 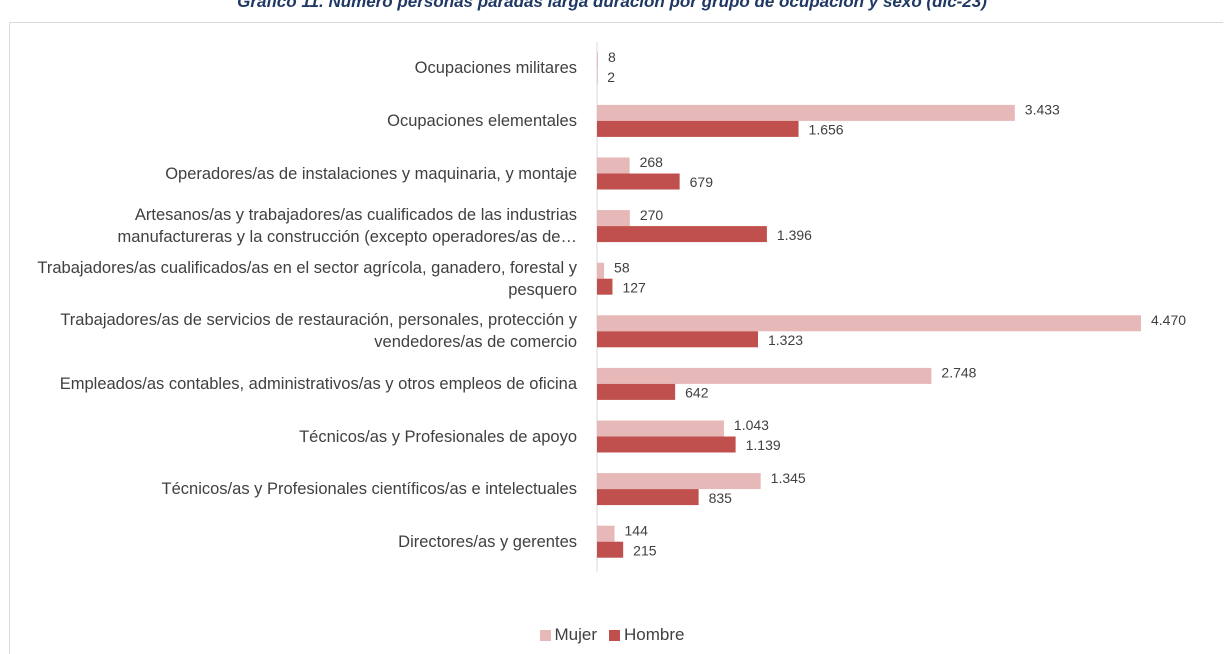 I want to click on data-label: 1.396, so click(x=794, y=235).